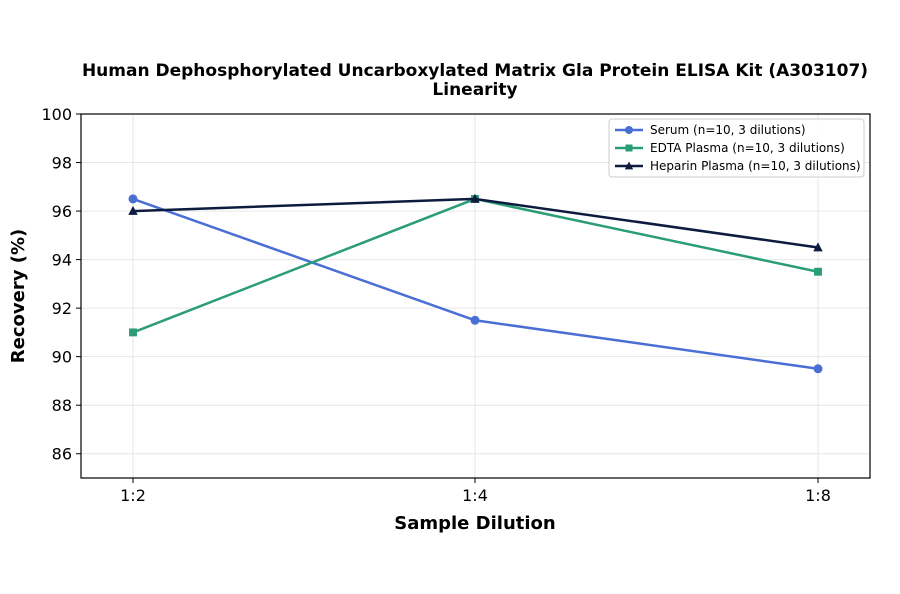  I want to click on legend-entry: Heparin Plasma (n=10, 3 dilutions), so click(738, 166).